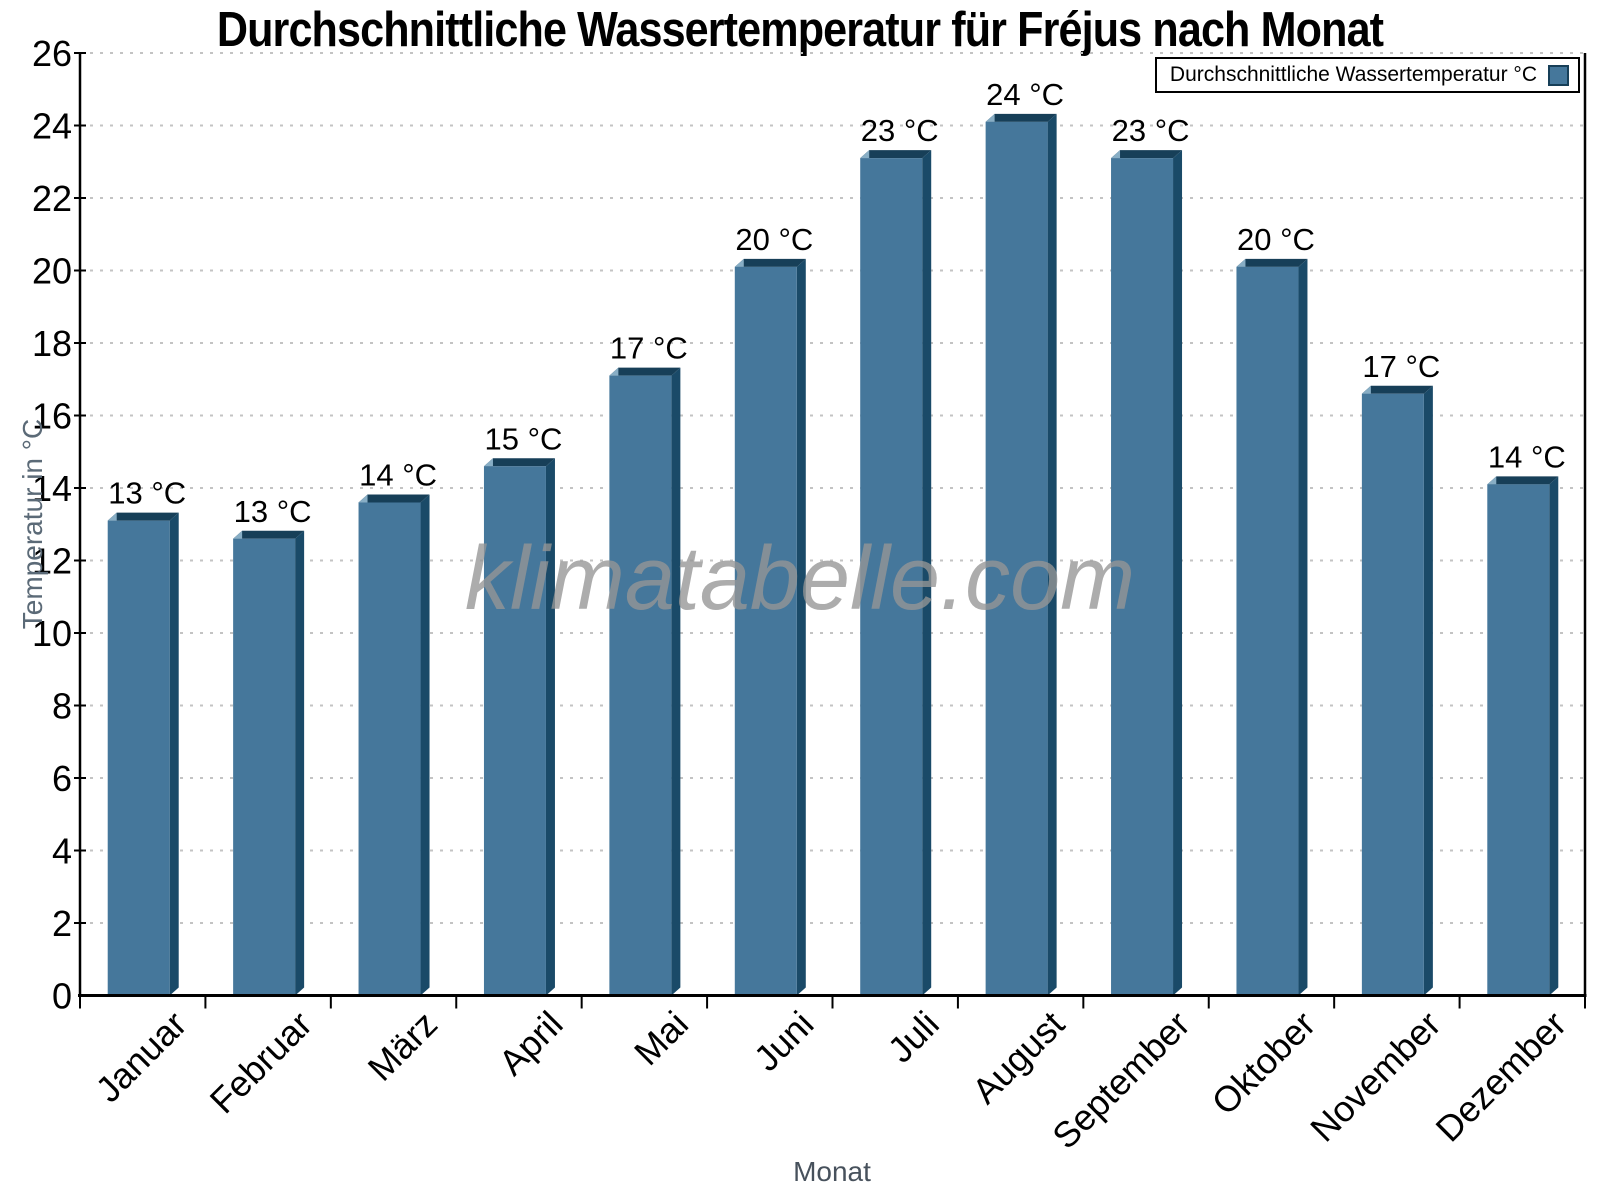 This screenshot has height=1200, width=1600. Describe the element at coordinates (52, 633) in the screenshot. I see `y-tick-label: 10` at that location.